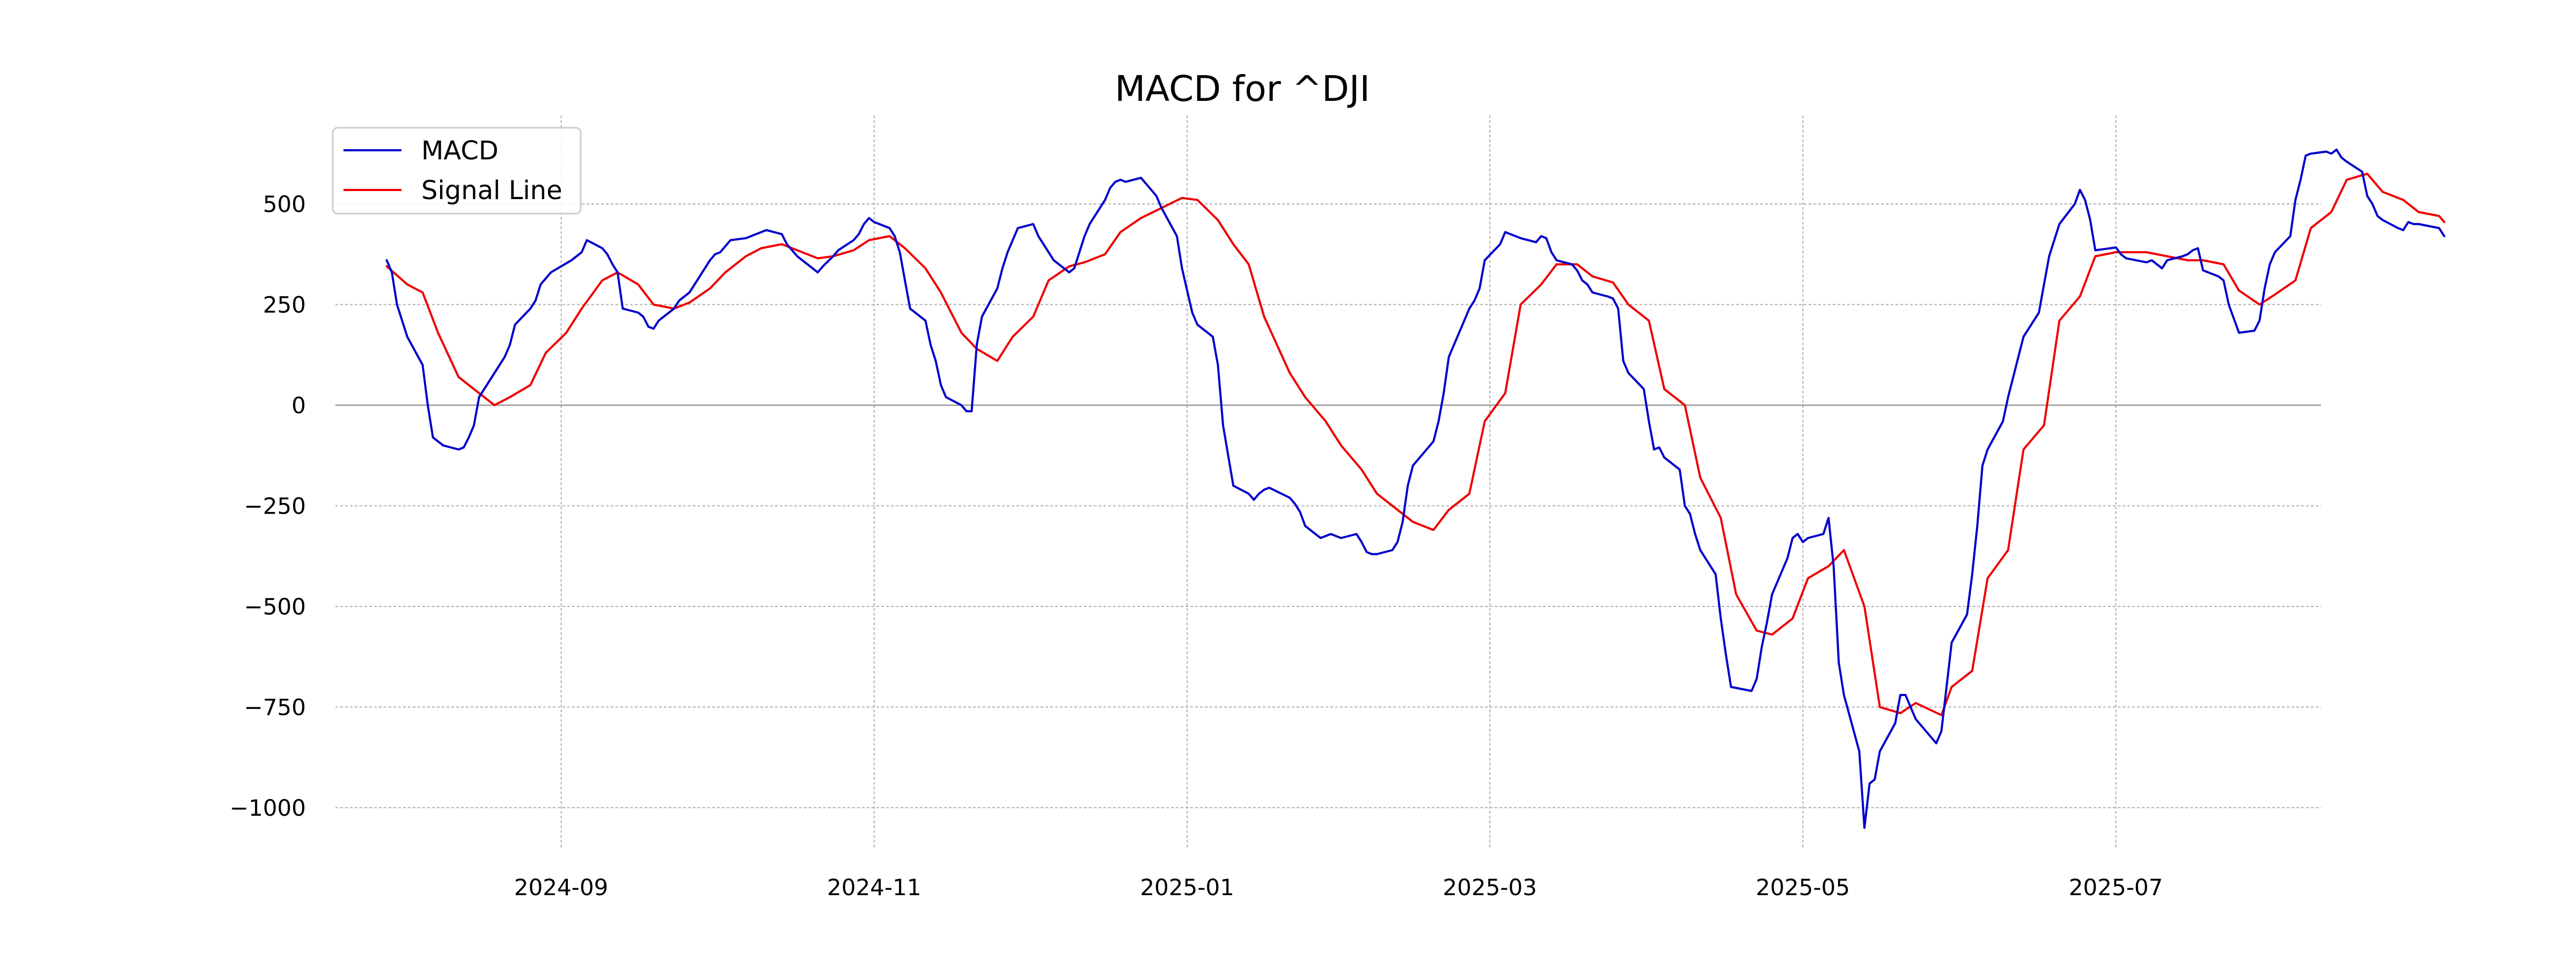  What do you see at coordinates (874, 887) in the screenshot?
I see `x-tick-label: 2024-11` at bounding box center [874, 887].